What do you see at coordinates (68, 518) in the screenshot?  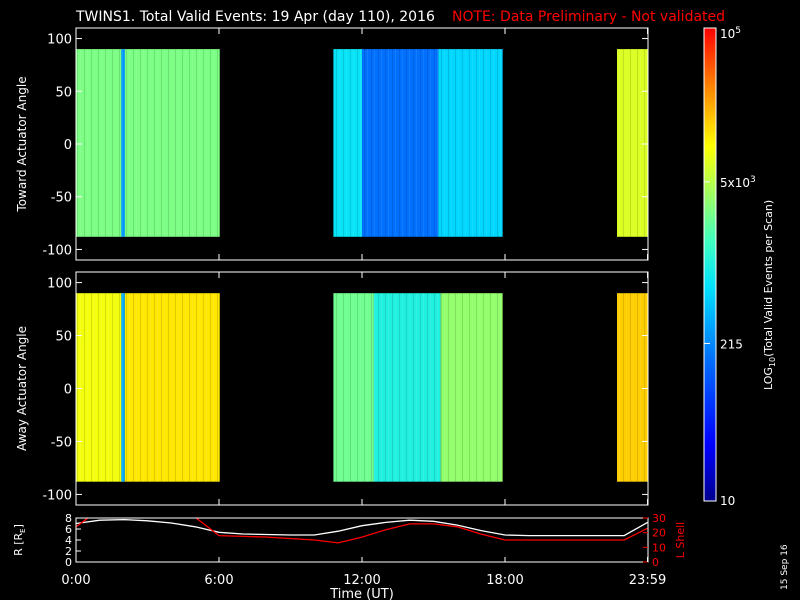 I see `orbit-ytick-label-1: 8` at bounding box center [68, 518].